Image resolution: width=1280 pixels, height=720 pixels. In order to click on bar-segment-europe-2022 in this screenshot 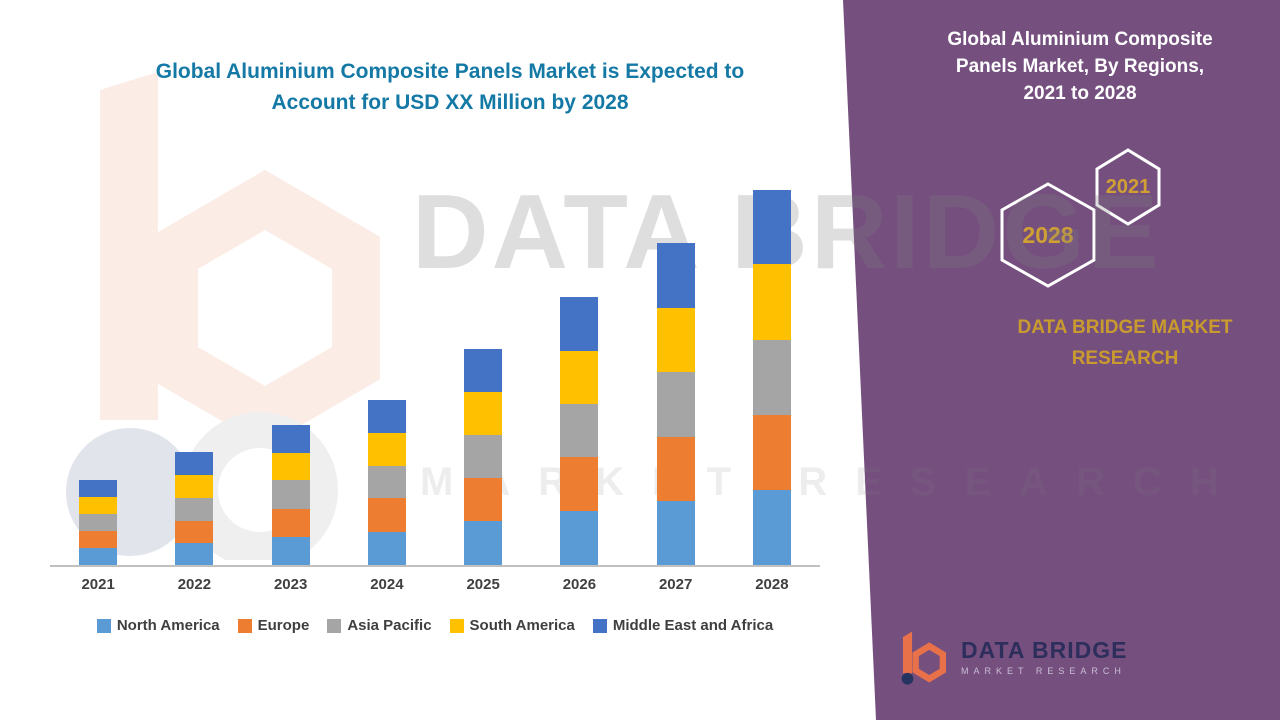, I will do `click(194, 531)`.